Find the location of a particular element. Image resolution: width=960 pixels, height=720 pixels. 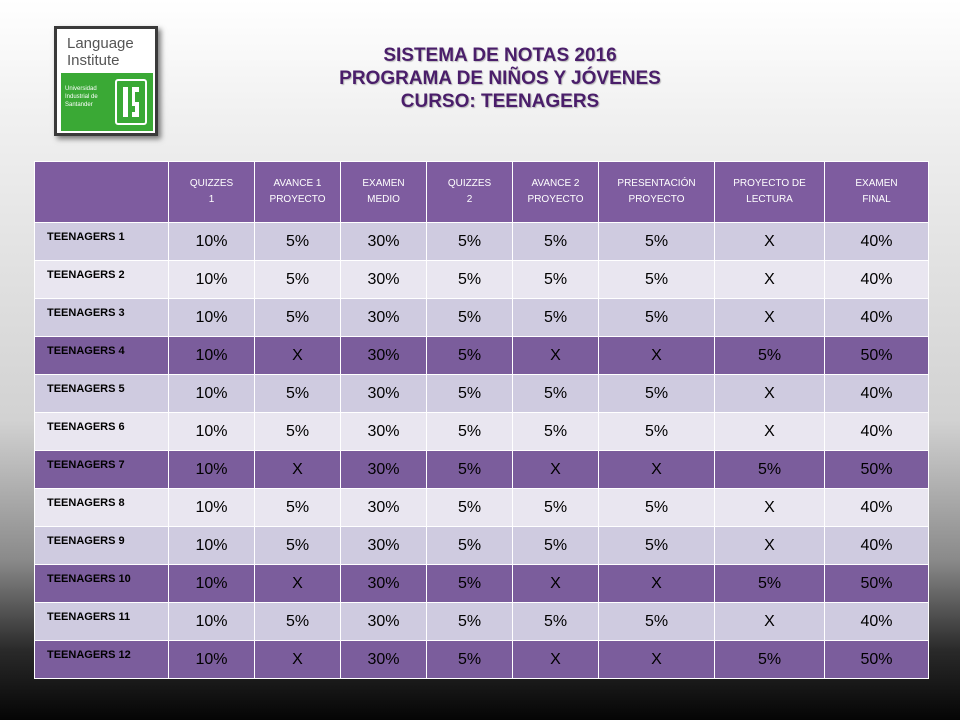

column-header: AVANCE 1 PROYECTO is located at coordinates (297, 192).